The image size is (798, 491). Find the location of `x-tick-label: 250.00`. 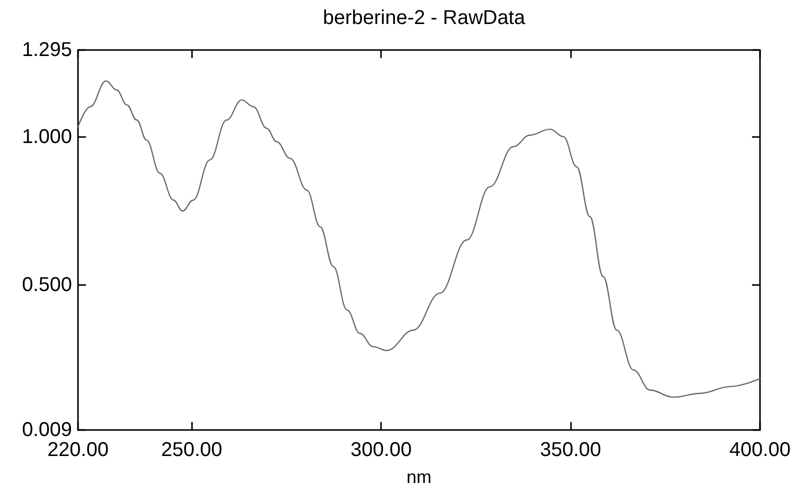

x-tick-label: 250.00 is located at coordinates (191, 450).